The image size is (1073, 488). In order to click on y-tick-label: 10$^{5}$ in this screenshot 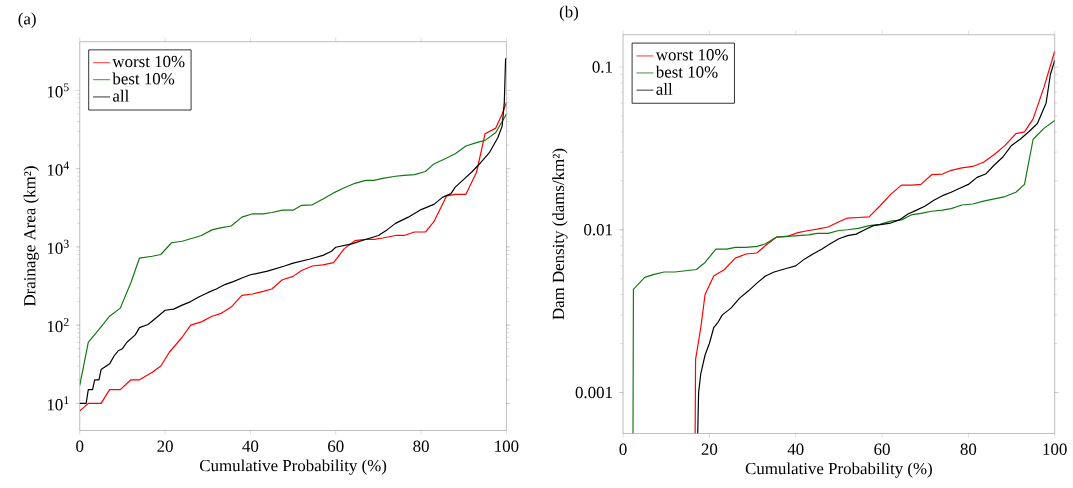, I will do `click(58, 90)`.